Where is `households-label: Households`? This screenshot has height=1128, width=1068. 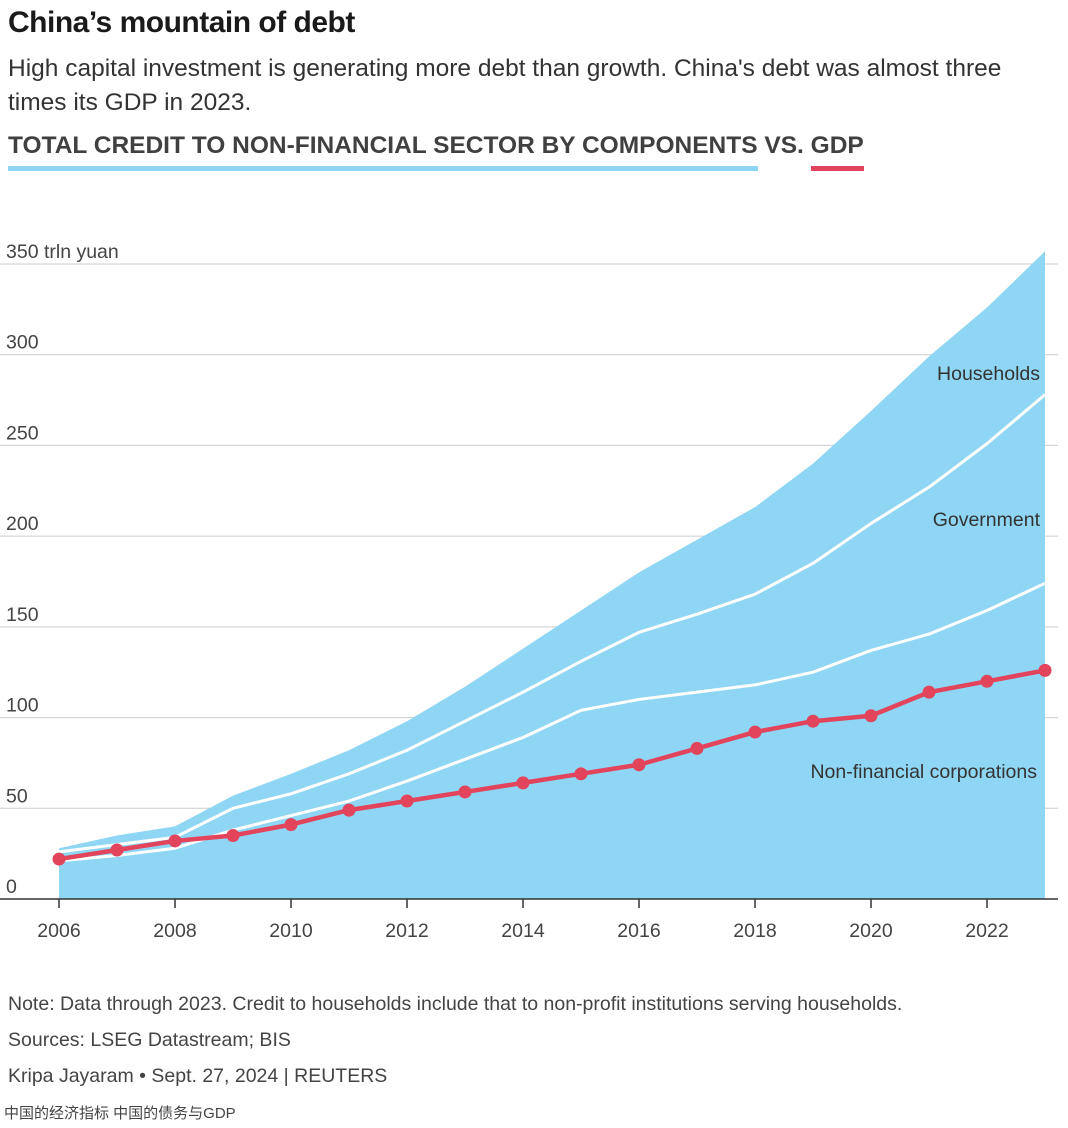
households-label: Households is located at coordinates (988, 374).